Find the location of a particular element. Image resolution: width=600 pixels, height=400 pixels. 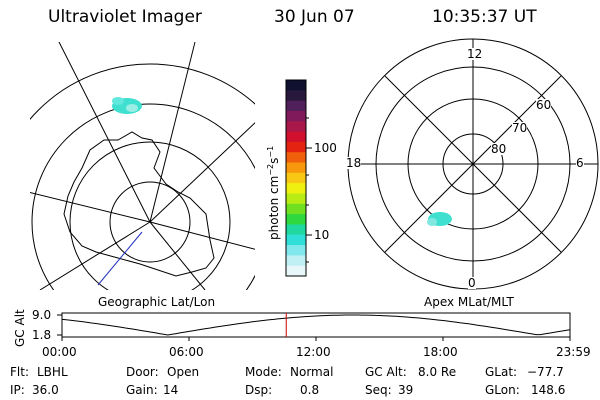

antarctica-coastline is located at coordinates (139, 204).